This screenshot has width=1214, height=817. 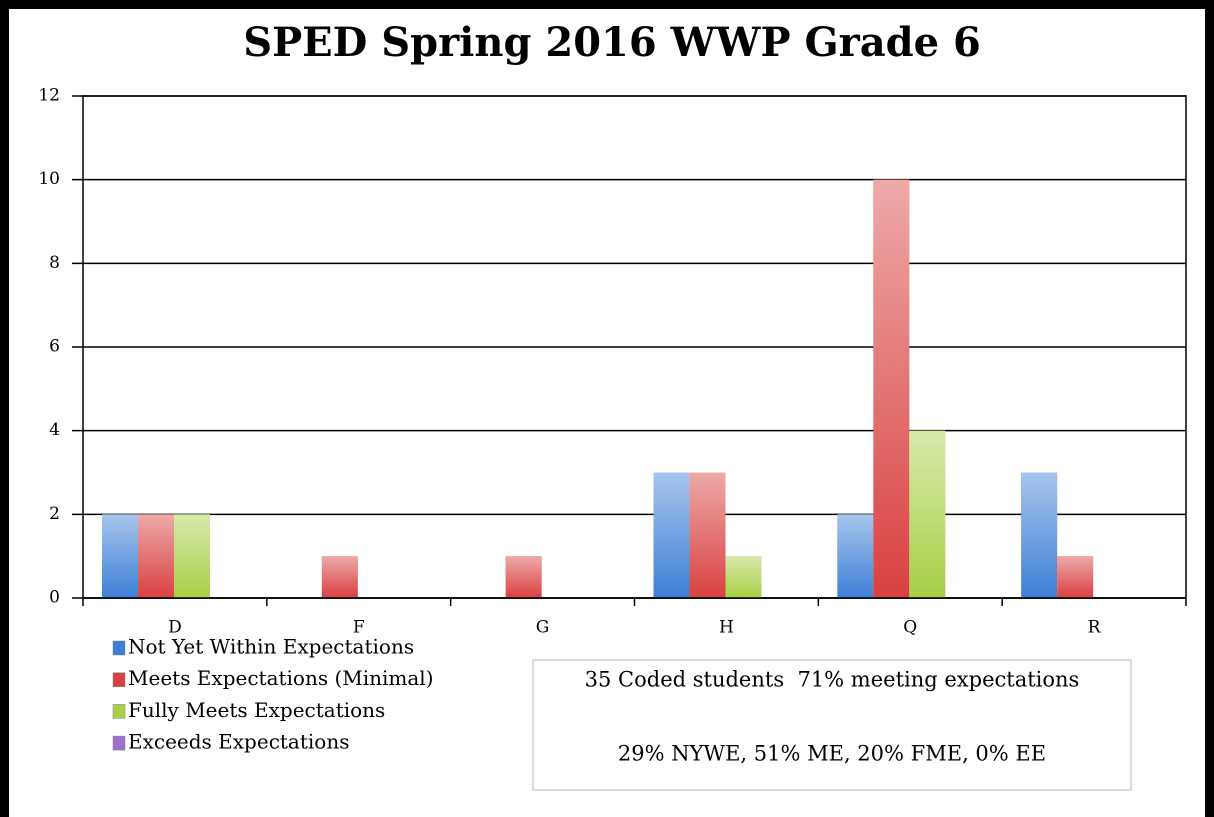 What do you see at coordinates (54, 430) in the screenshot?
I see `y-tick-label: 4` at bounding box center [54, 430].